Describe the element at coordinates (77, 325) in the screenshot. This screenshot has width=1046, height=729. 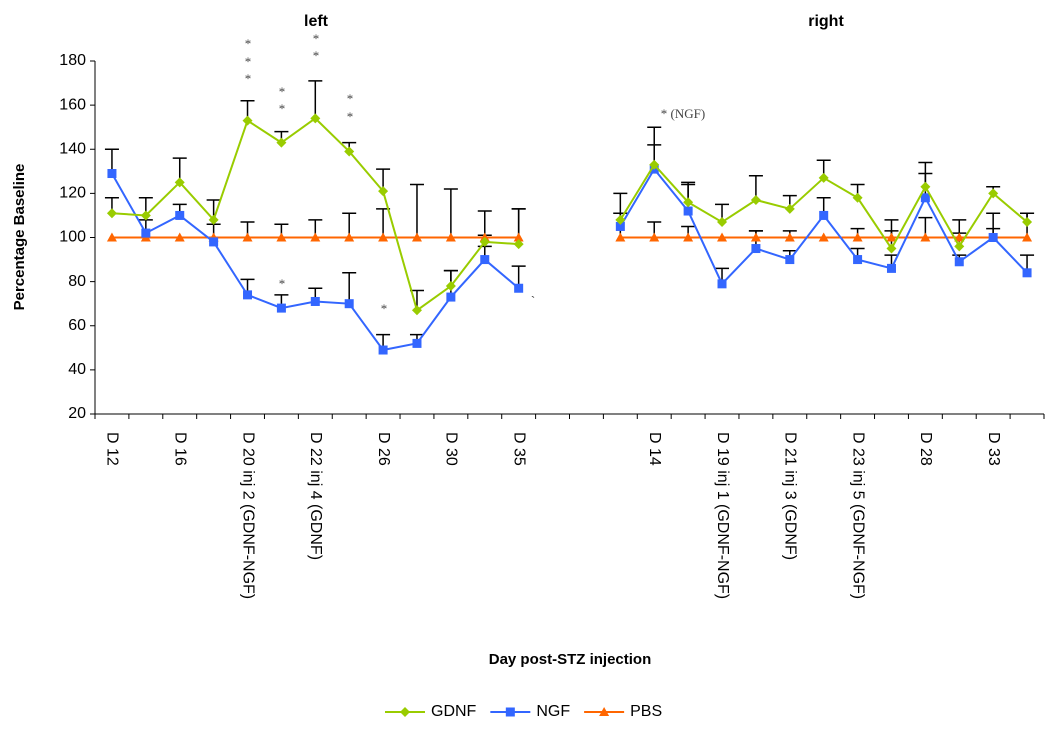
I see `y-tick-label: 60` at that location.